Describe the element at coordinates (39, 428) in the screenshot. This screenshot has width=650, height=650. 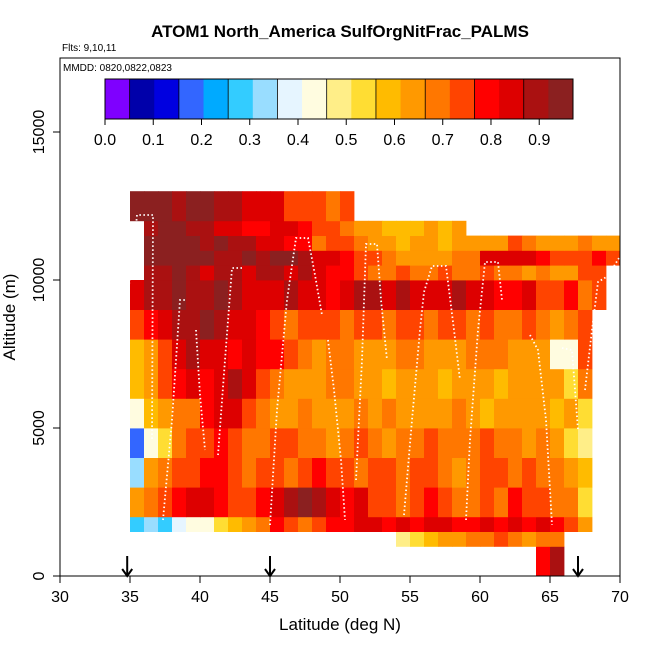
I see `y-tick-label: 5000` at that location.